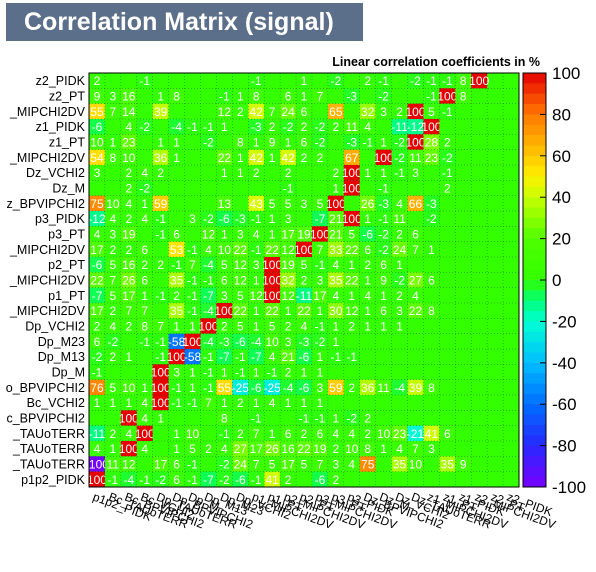  What do you see at coordinates (383, 311) in the screenshot?
I see `cell-value-label: 6` at bounding box center [383, 311].